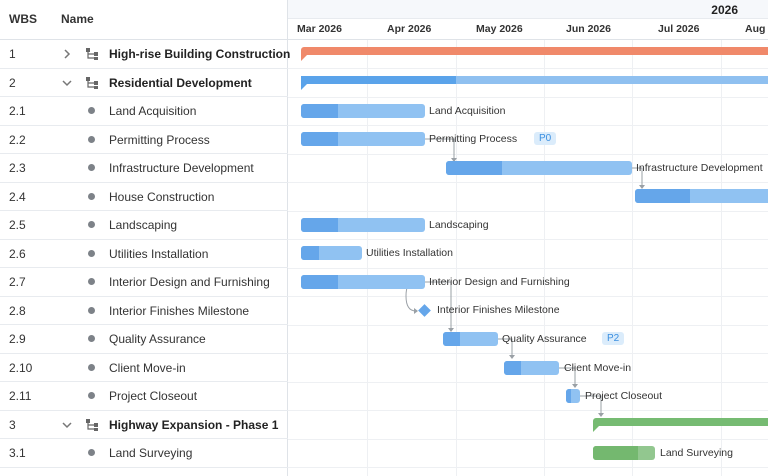 The height and width of the screenshot is (476, 768). I want to click on task-bar-land-surveying, so click(624, 453).